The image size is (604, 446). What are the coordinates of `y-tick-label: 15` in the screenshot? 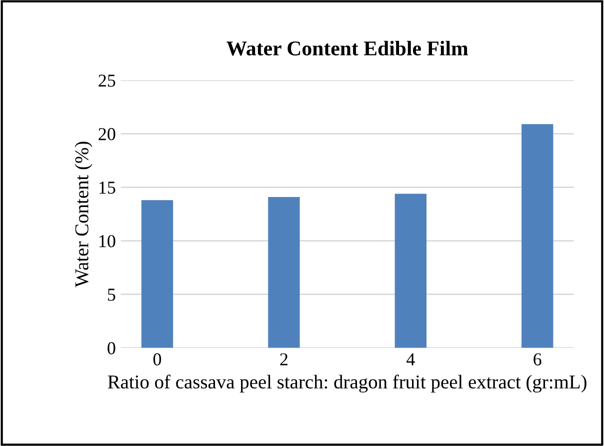 It's located at (107, 188).